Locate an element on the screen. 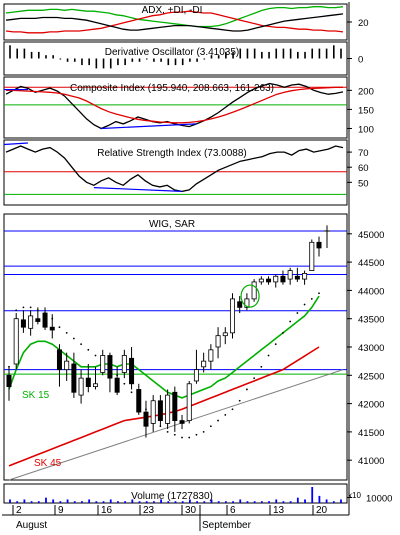 This screenshot has height=535, width=400. y-tick-label-price-1: 41500 is located at coordinates (371, 433).